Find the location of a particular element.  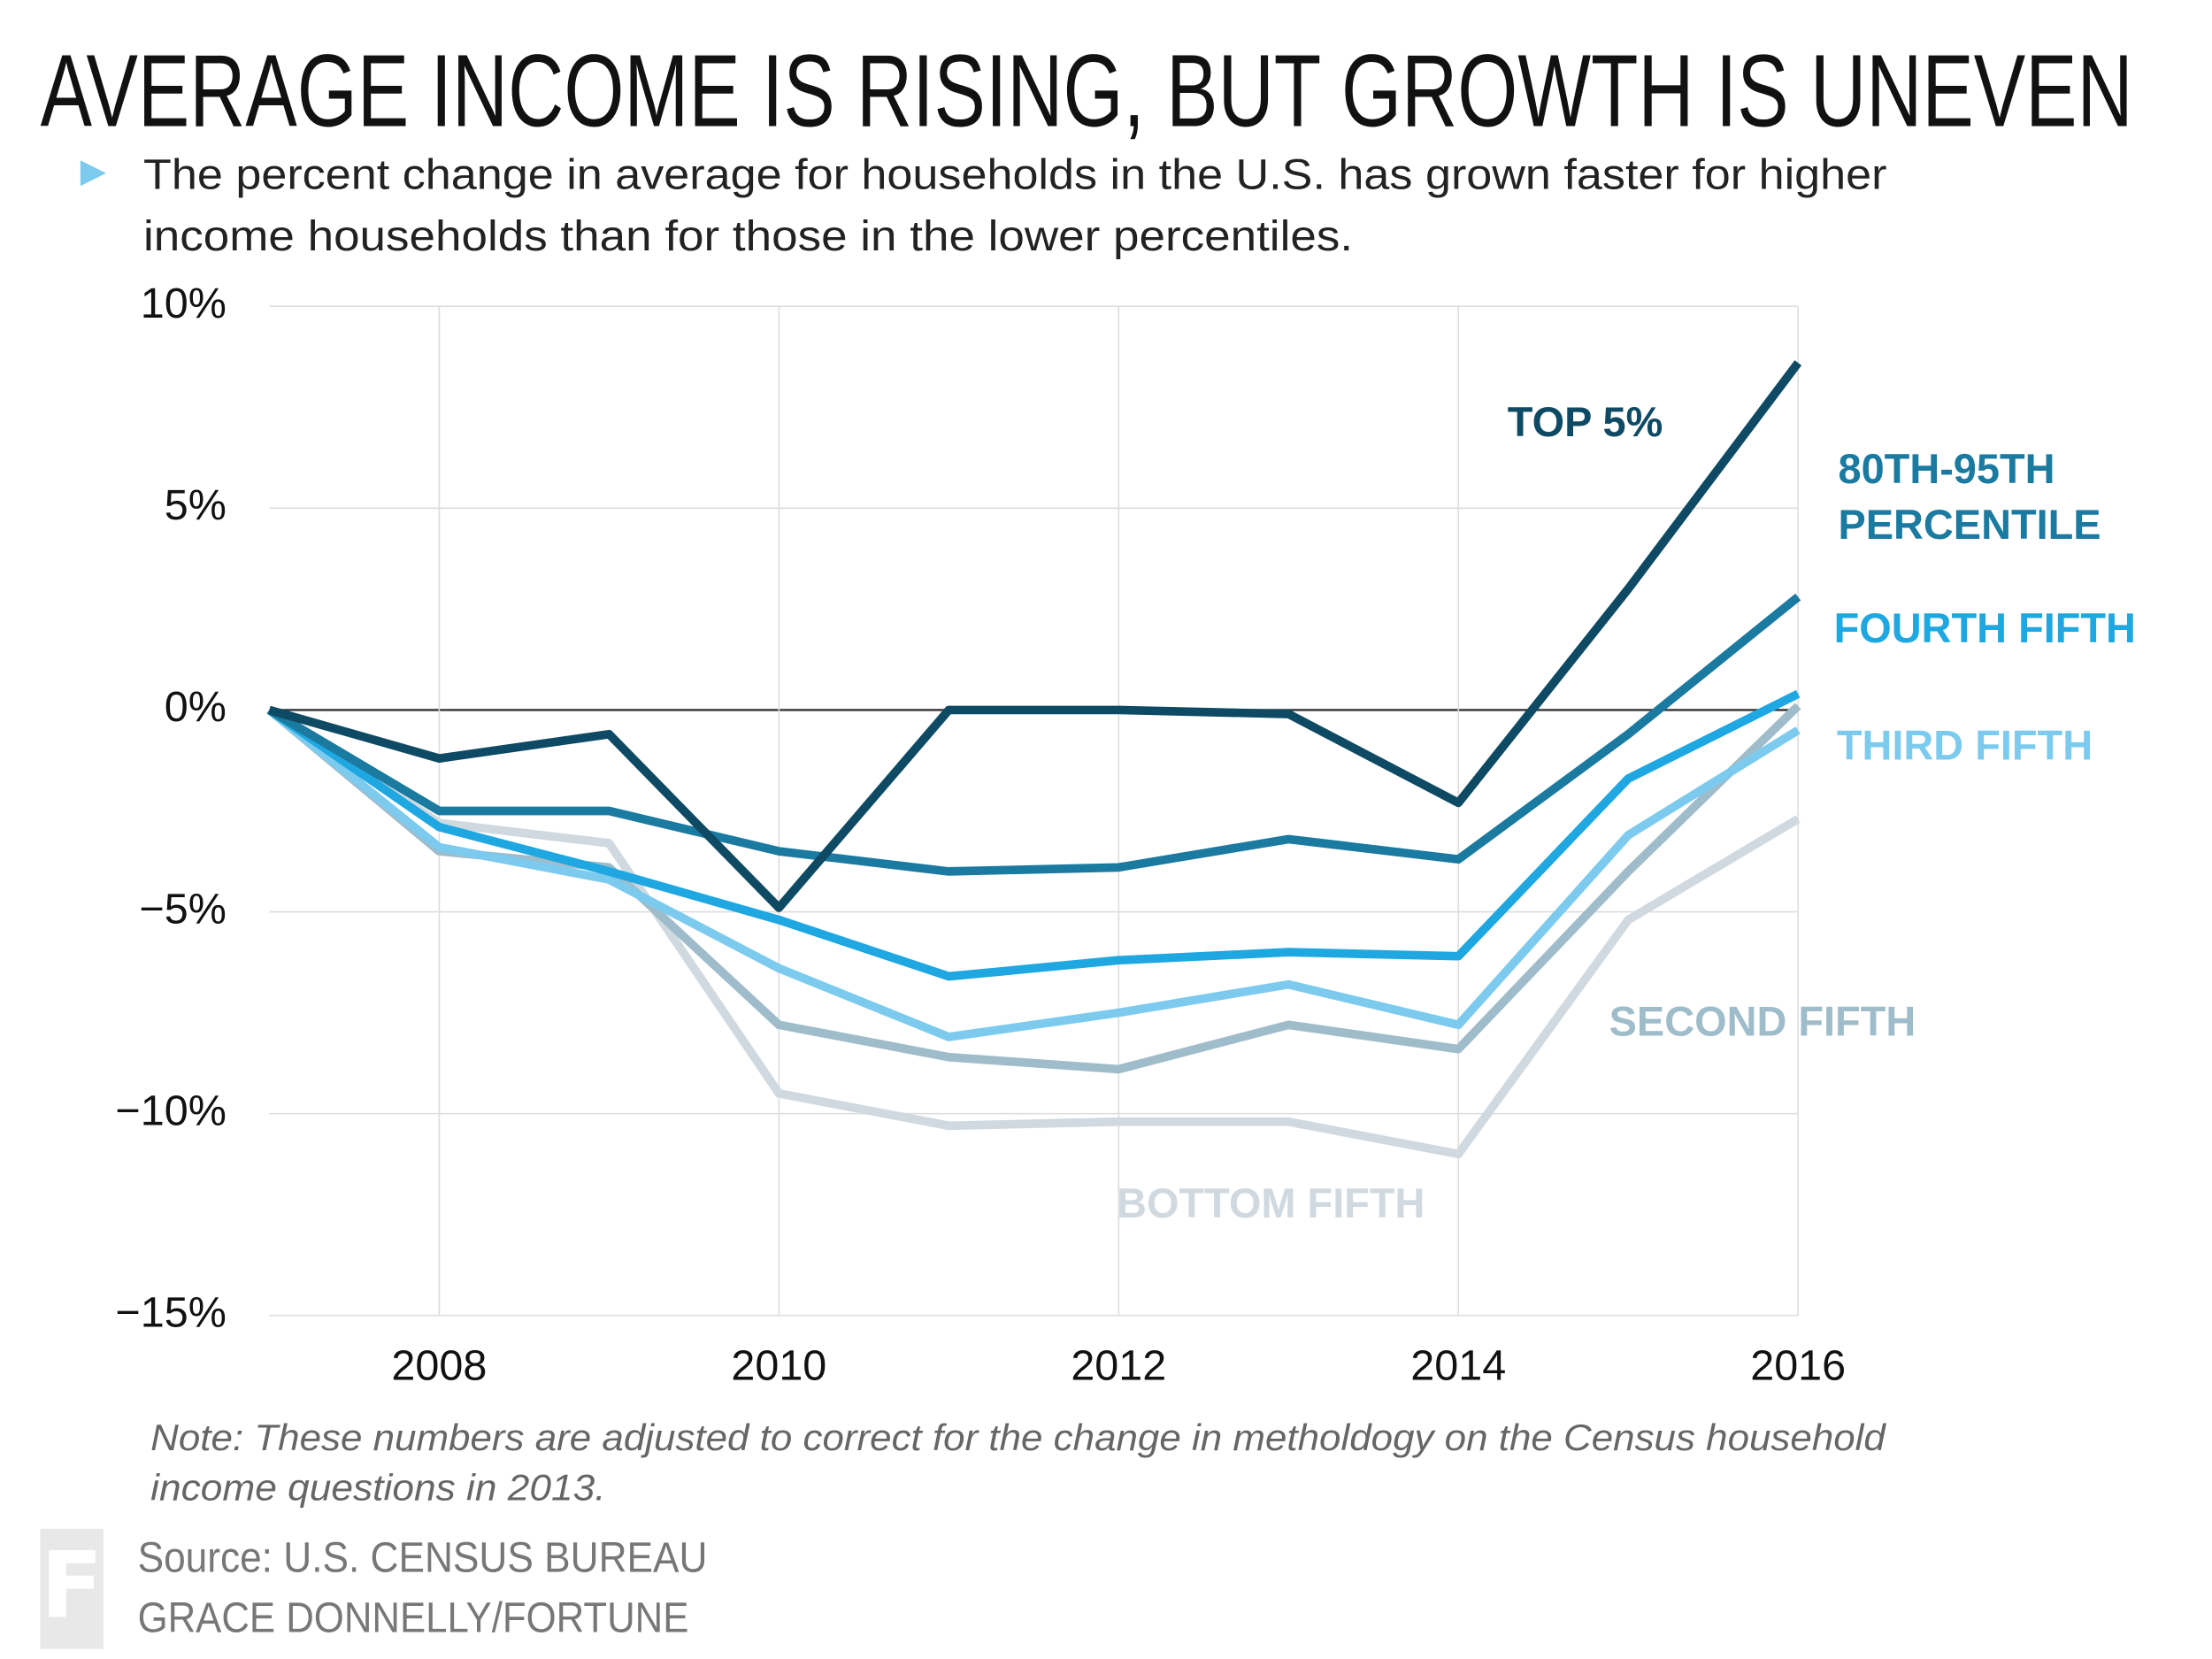

x-tick-label: 2010 is located at coordinates (778, 1365).